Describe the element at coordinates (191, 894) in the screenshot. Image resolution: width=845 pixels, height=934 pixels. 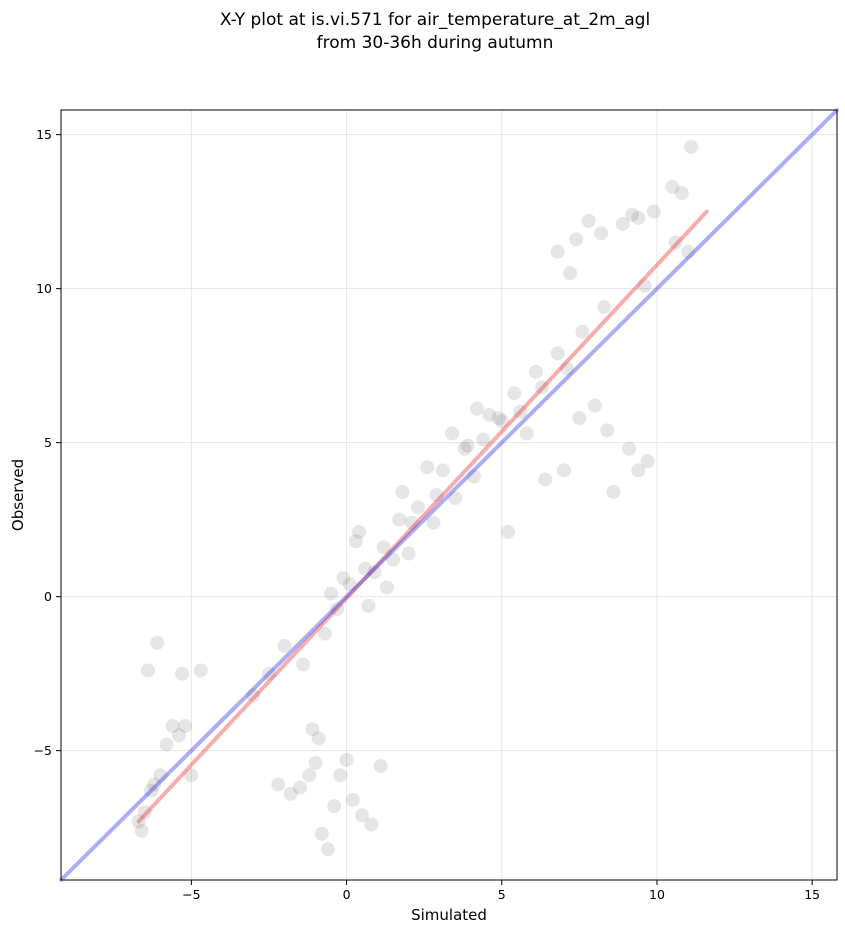
I see `x-tick-label: −5` at that location.